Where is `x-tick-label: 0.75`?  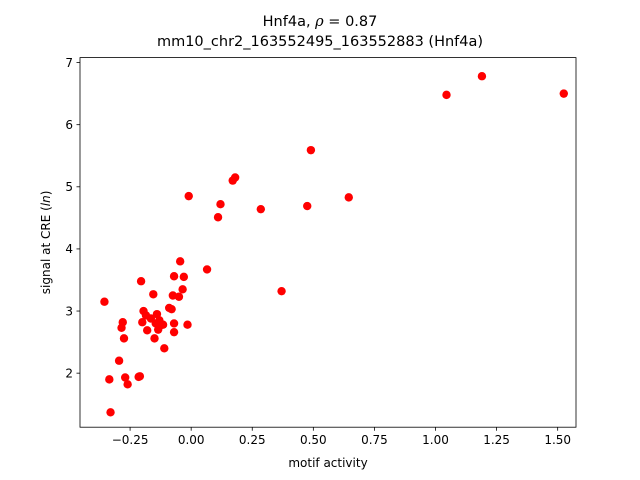
x-tick-label: 0.75 is located at coordinates (374, 440).